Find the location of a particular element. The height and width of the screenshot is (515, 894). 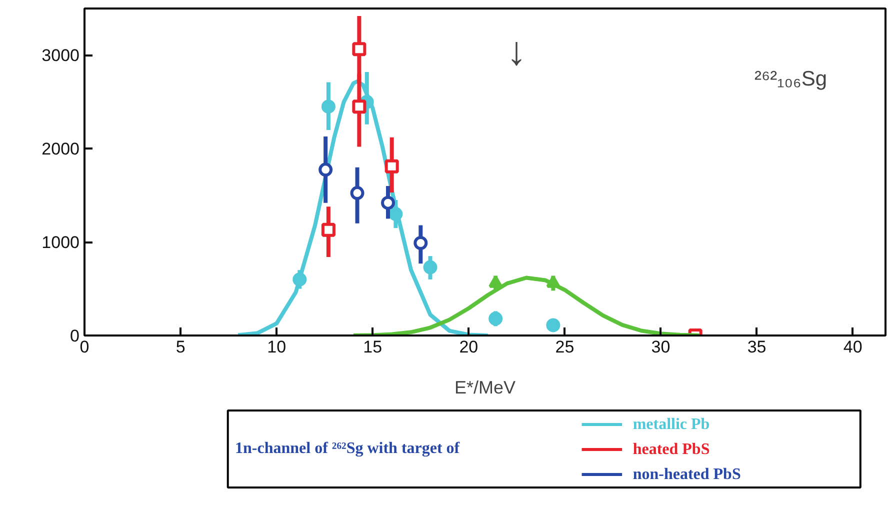

annotation: ↓ is located at coordinates (516, 52).